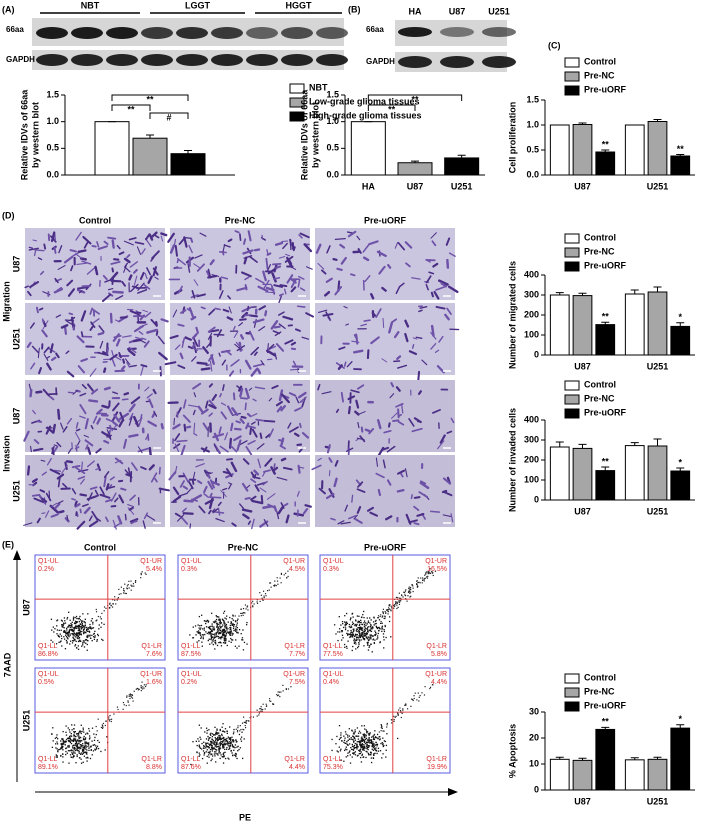 The height and width of the screenshot is (834, 709). I want to click on quadrant-name: Q1-LR, so click(151, 646).